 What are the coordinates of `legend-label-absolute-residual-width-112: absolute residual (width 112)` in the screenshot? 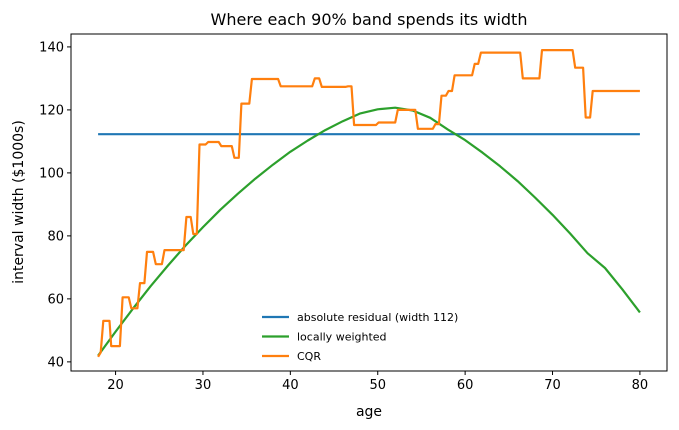 It's located at (377, 317).